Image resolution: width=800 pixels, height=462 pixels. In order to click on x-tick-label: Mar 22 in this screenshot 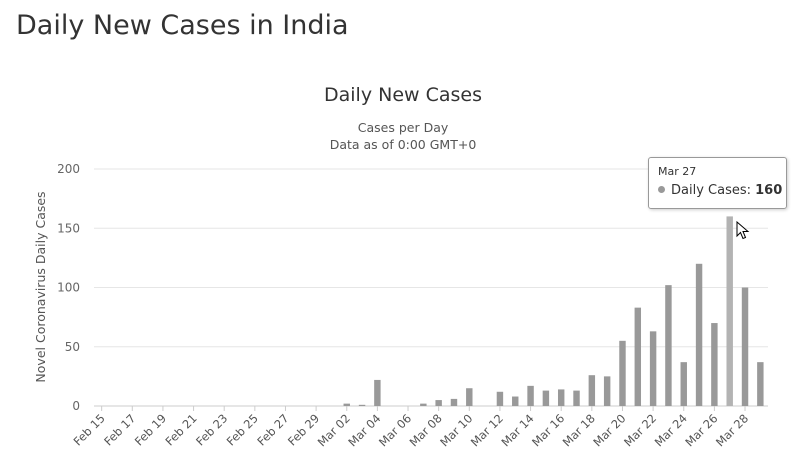, I will do `click(640, 430)`.